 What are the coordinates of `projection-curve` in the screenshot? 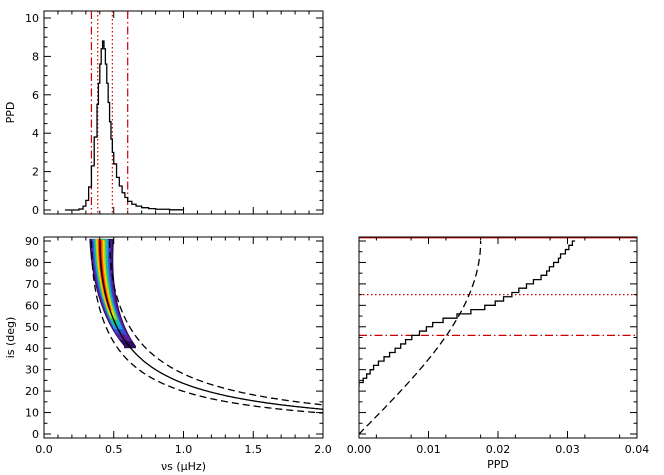 It's located at (211, 325).